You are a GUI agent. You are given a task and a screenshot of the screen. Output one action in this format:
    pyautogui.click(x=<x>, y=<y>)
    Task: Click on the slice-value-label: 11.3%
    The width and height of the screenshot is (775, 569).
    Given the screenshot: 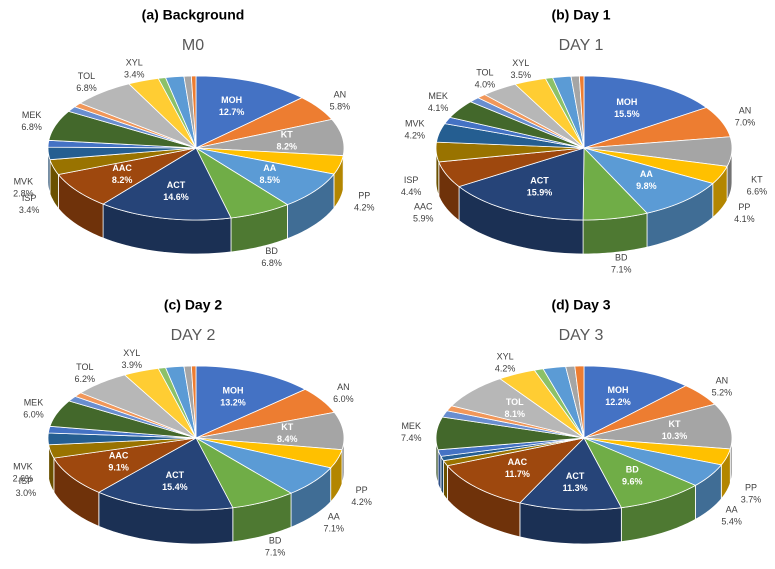 What is the action you would take?
    pyautogui.click(x=575, y=488)
    